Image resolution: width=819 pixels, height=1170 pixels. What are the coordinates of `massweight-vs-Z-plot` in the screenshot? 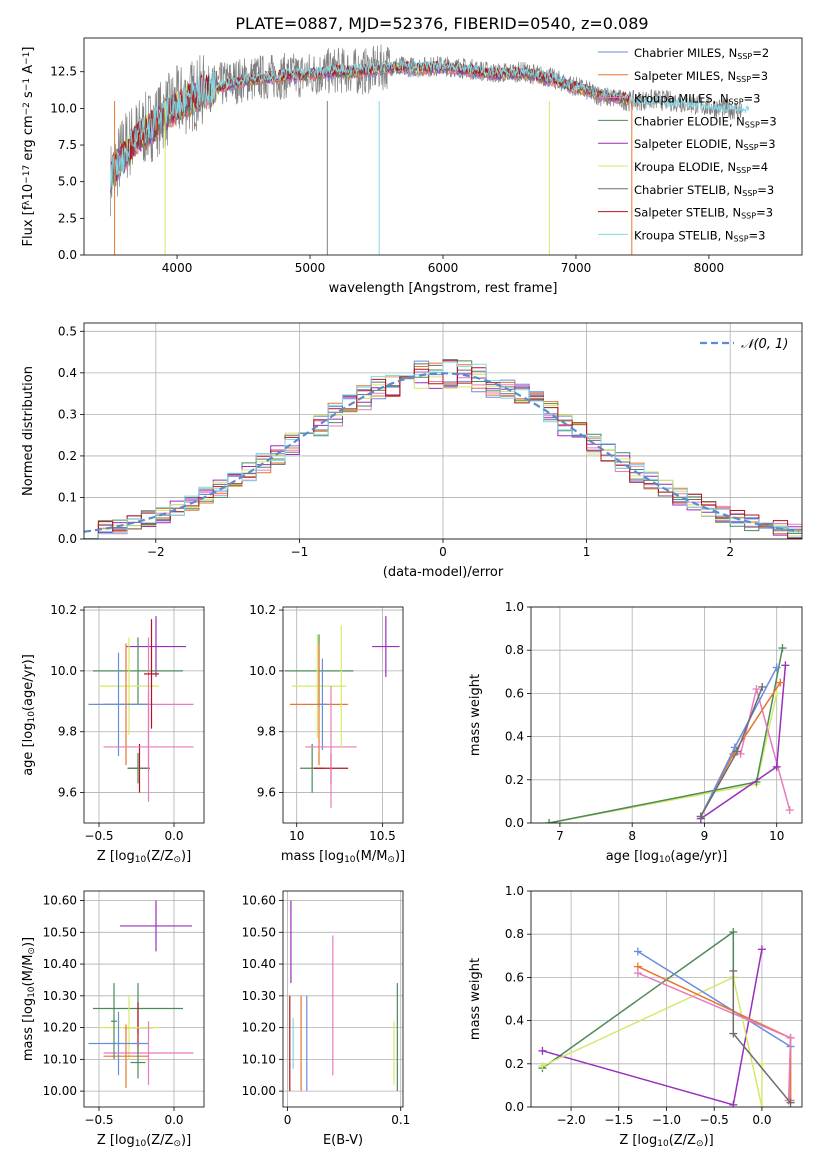 It's located at (666, 1017).